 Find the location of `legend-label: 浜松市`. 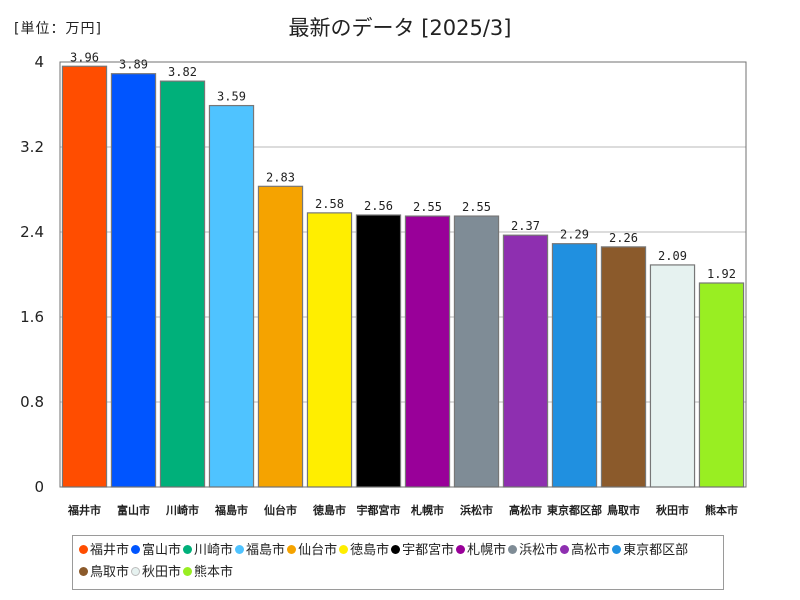

legend-label: 浜松市 is located at coordinates (539, 550).